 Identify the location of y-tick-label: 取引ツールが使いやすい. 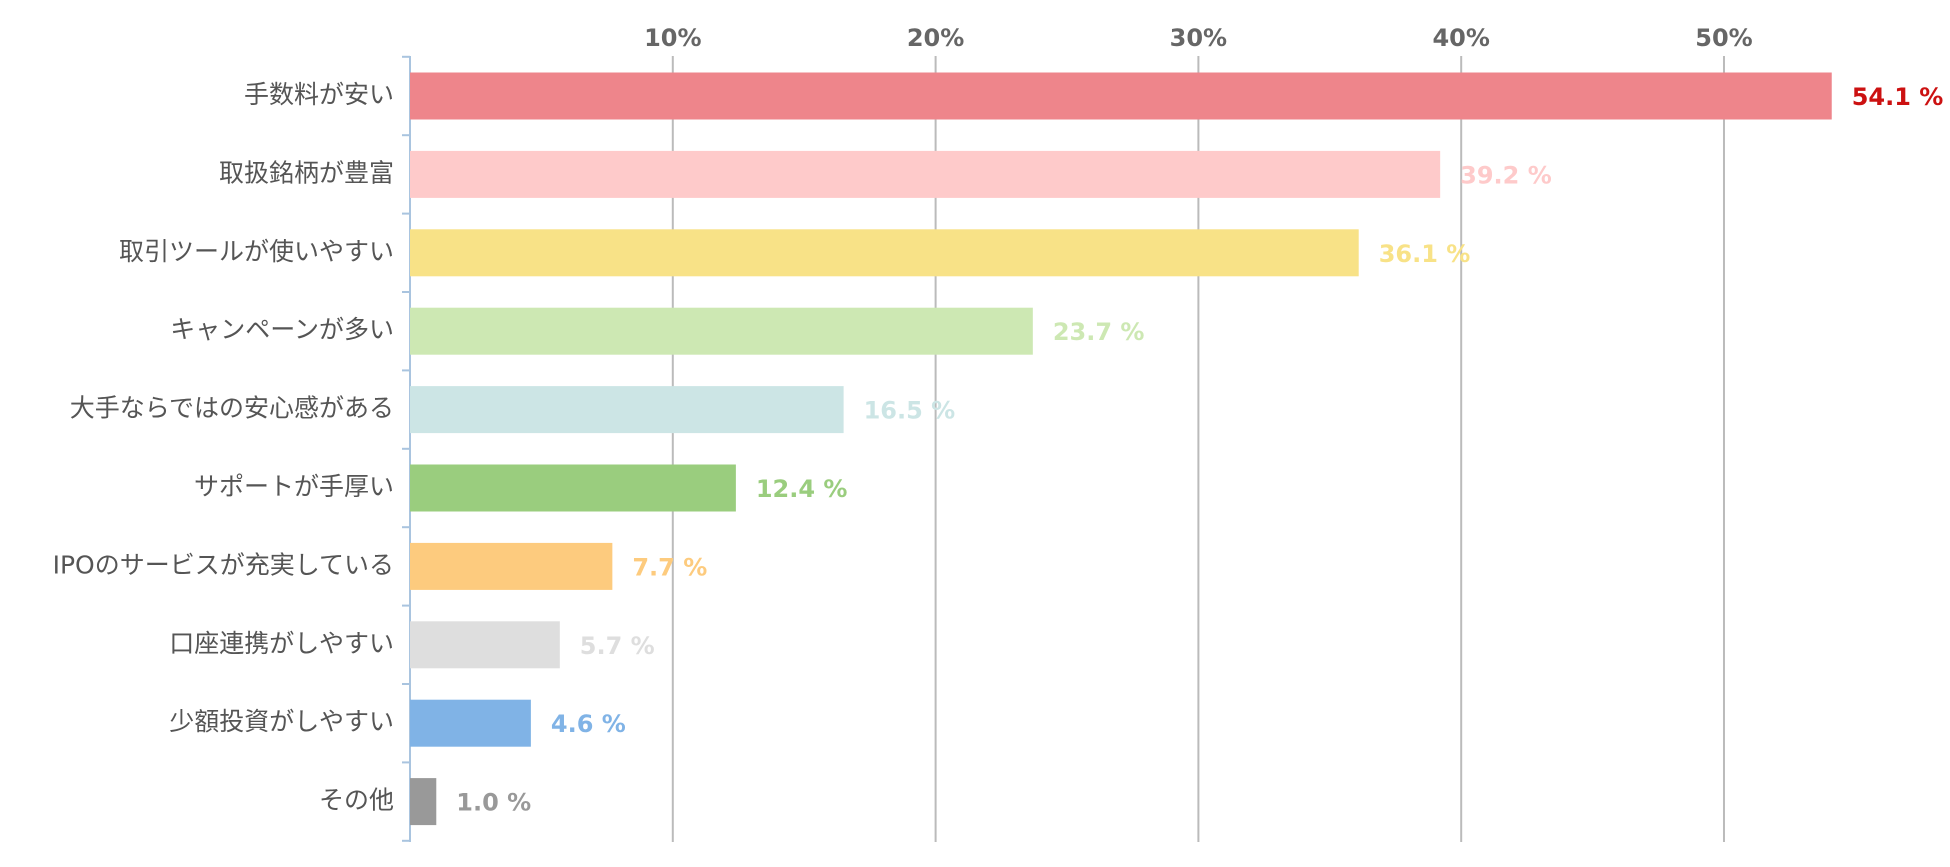
(256, 251).